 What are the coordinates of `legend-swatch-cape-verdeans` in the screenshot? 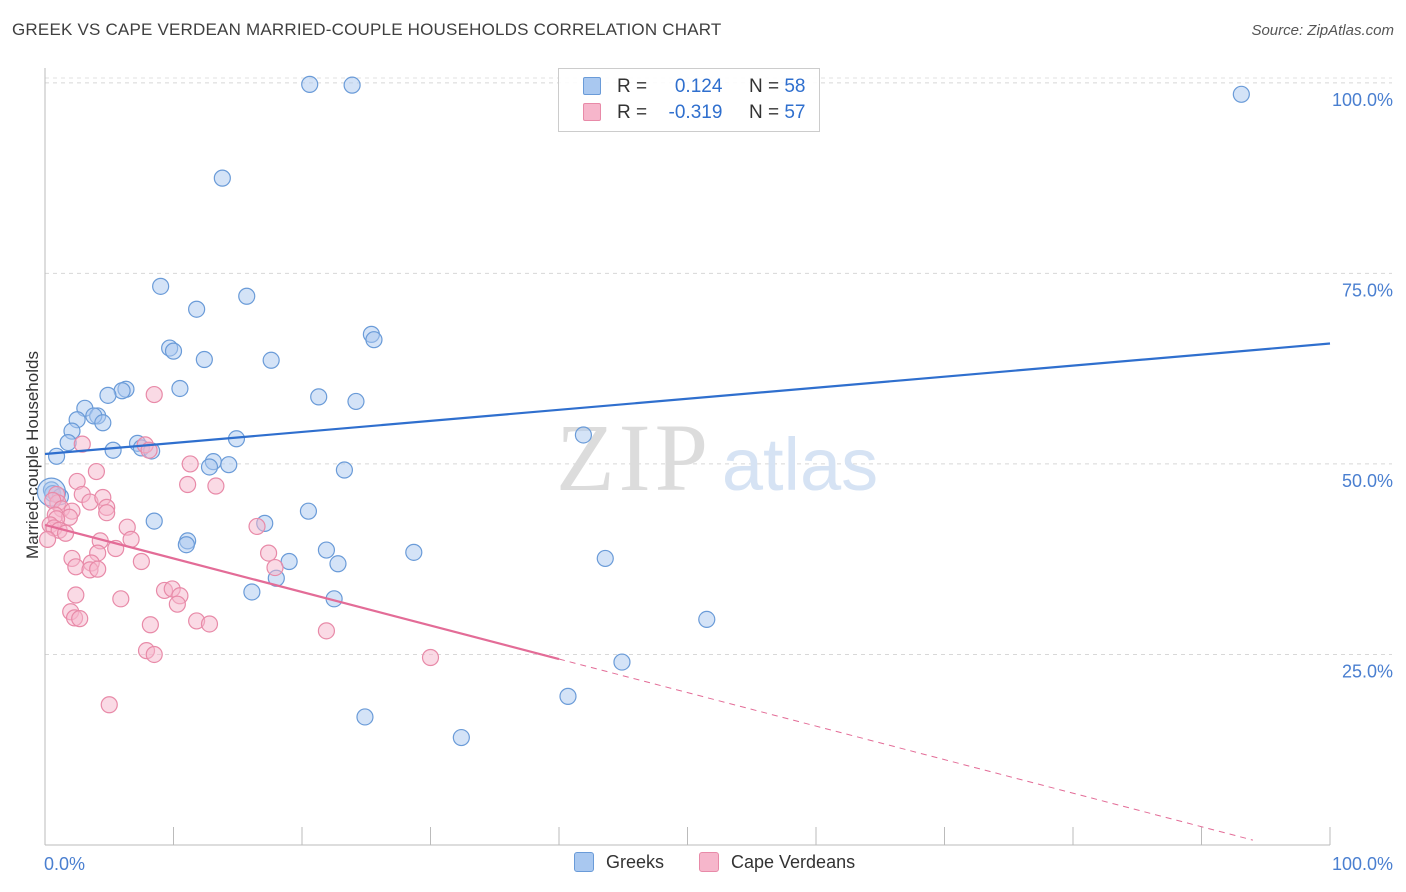 It's located at (592, 112).